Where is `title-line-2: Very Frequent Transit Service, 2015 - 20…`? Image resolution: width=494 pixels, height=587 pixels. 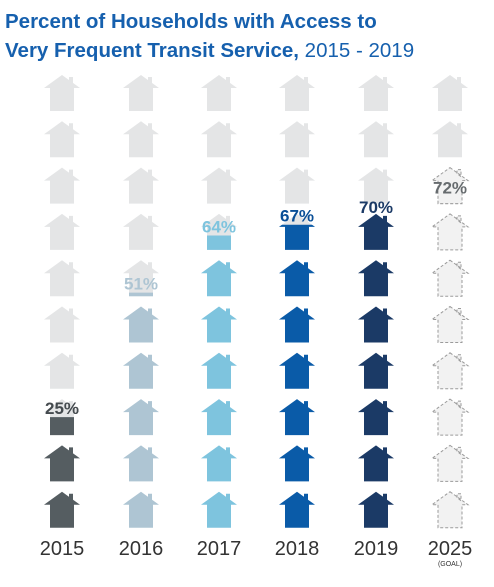 title-line-2: Very Frequent Transit Service, 2015 - 20… is located at coordinates (245, 50).